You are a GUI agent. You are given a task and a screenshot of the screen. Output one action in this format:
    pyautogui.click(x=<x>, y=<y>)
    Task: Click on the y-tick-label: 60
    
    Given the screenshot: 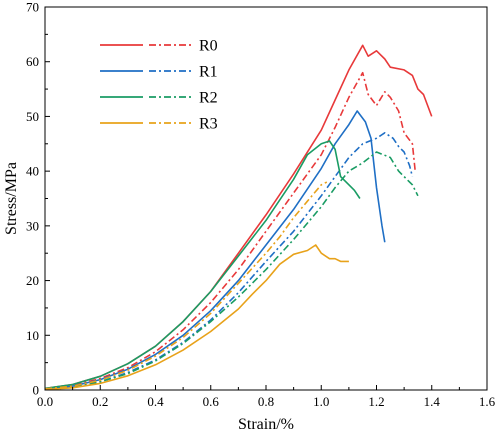 What is the action you would take?
    pyautogui.click(x=32, y=61)
    